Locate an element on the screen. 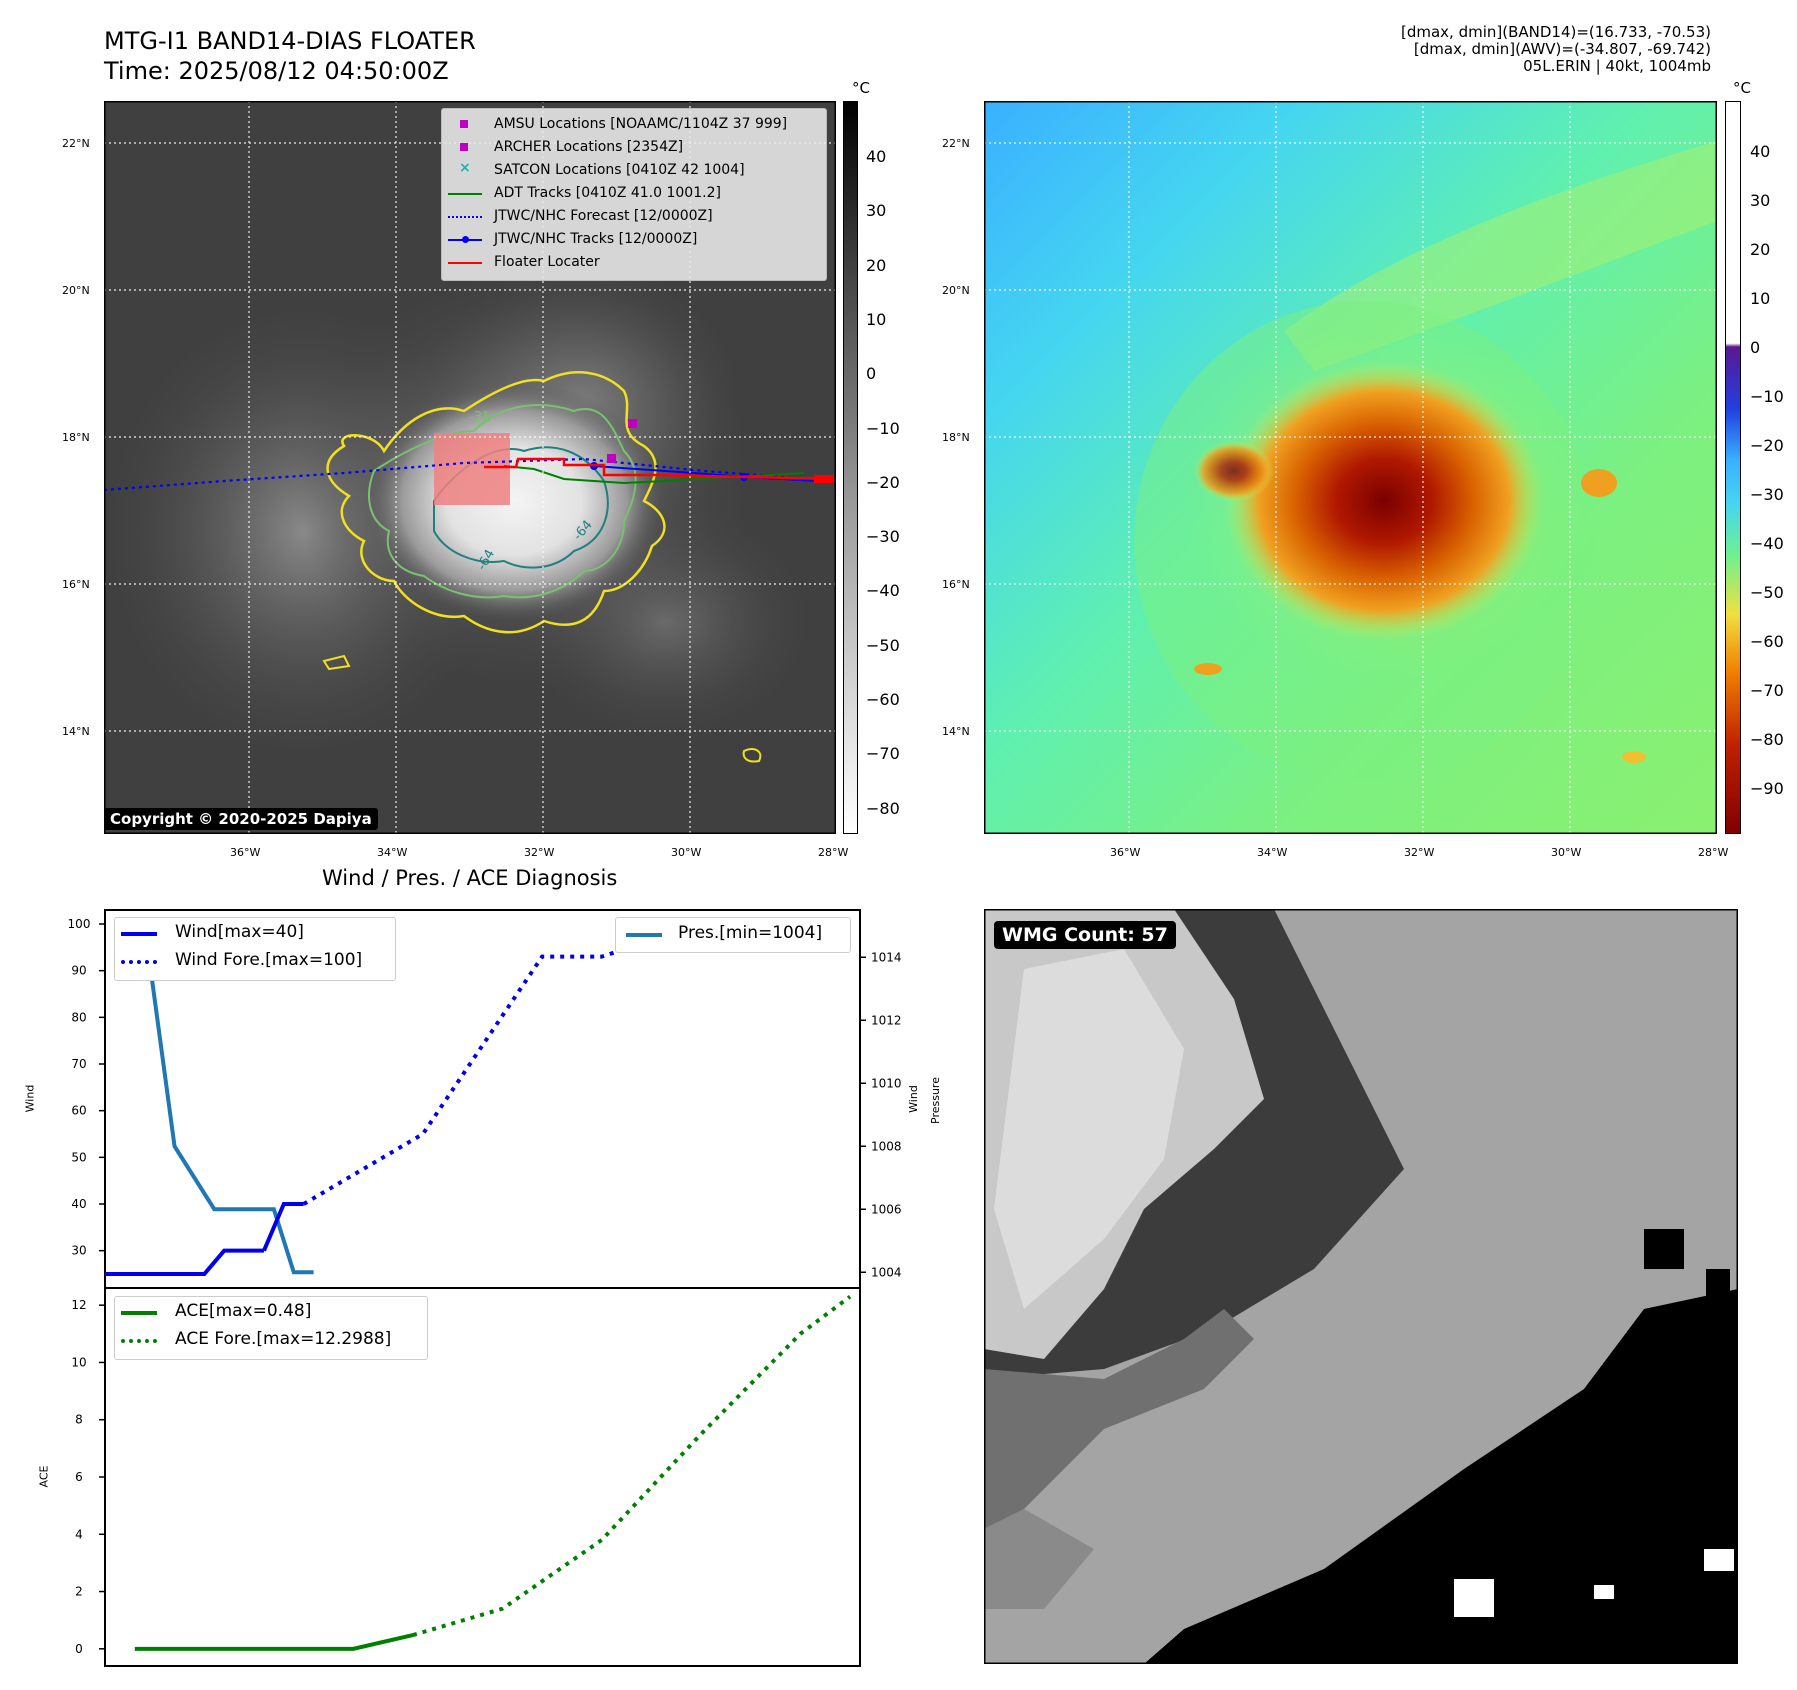 This screenshot has width=1797, height=1690. ir-lon-label: 36°W is located at coordinates (245, 852).